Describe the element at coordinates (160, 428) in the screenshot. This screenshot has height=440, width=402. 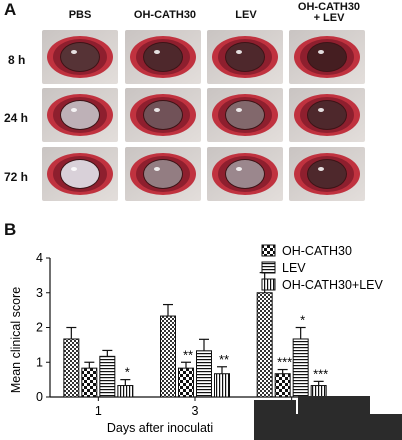
I see `x-axis-label: Days after inoculati` at that location.